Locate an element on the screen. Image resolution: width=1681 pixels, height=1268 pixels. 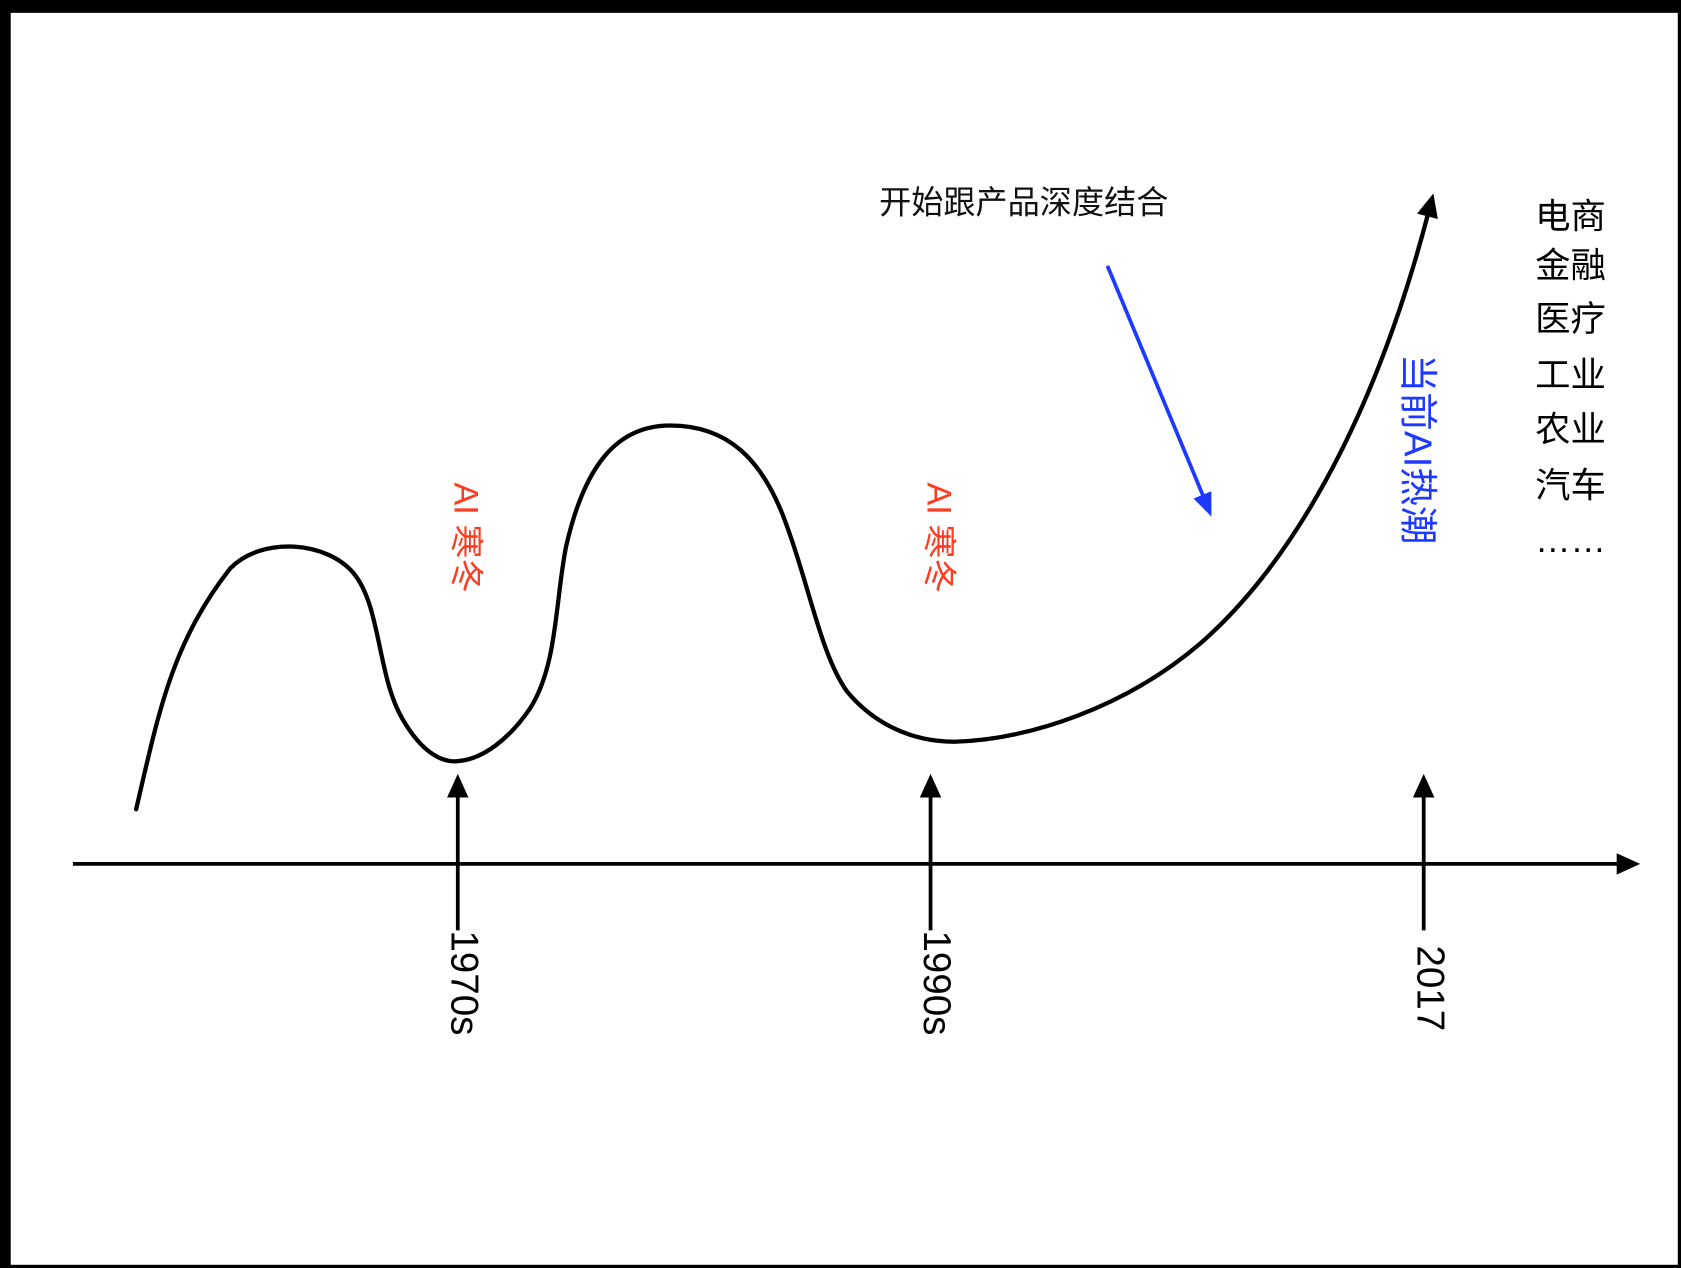
industry-item: 工业 is located at coordinates (1570, 375).